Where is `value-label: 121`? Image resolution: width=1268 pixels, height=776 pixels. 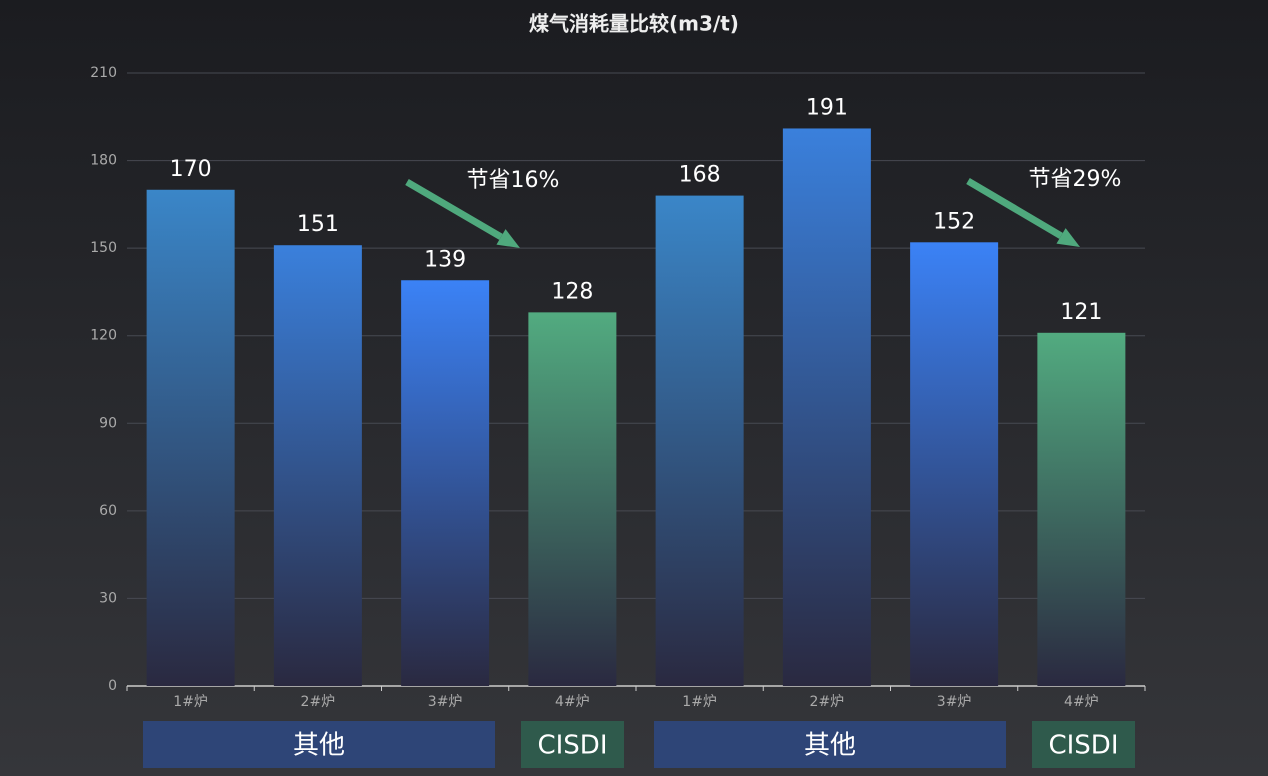
value-label: 121 is located at coordinates (1081, 312).